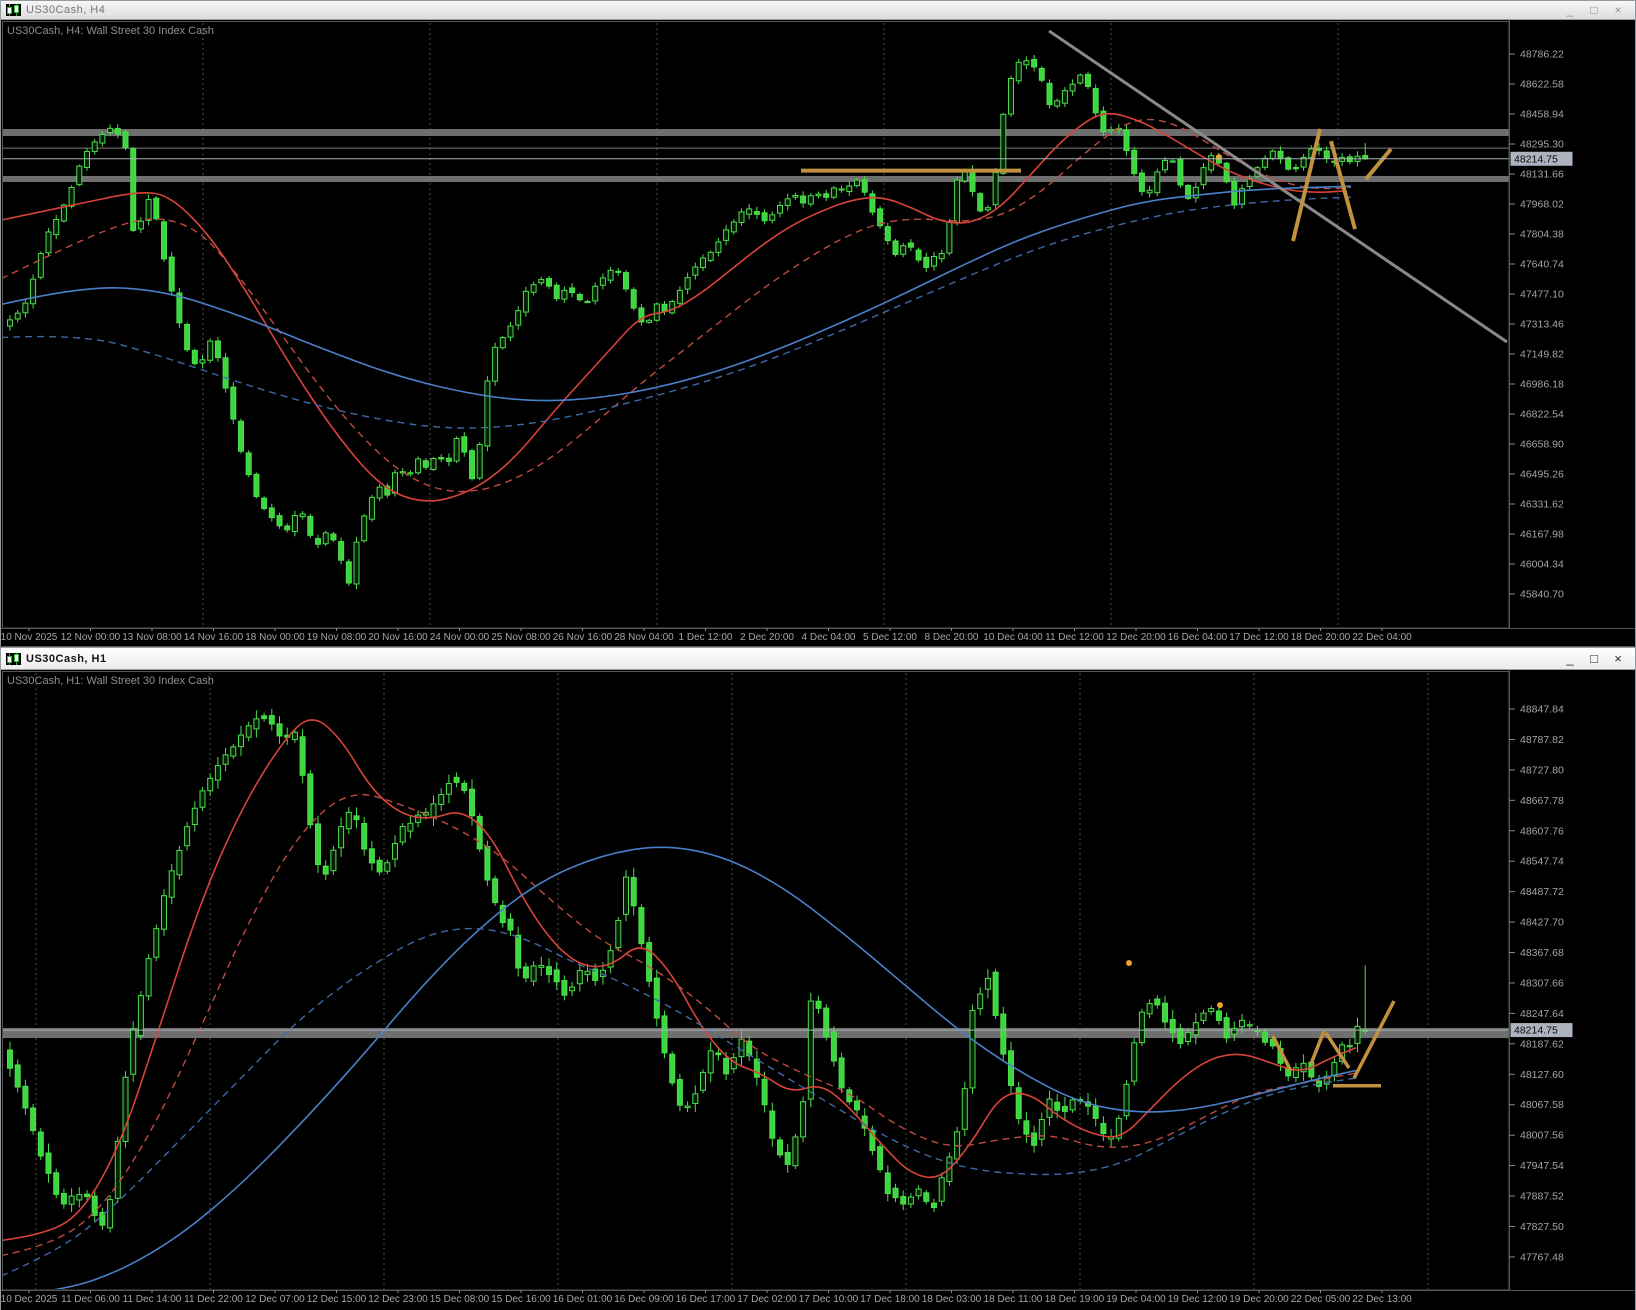 This screenshot has width=1636, height=1310. What do you see at coordinates (1542, 892) in the screenshot?
I see `svg-text: 48487.72` at bounding box center [1542, 892].